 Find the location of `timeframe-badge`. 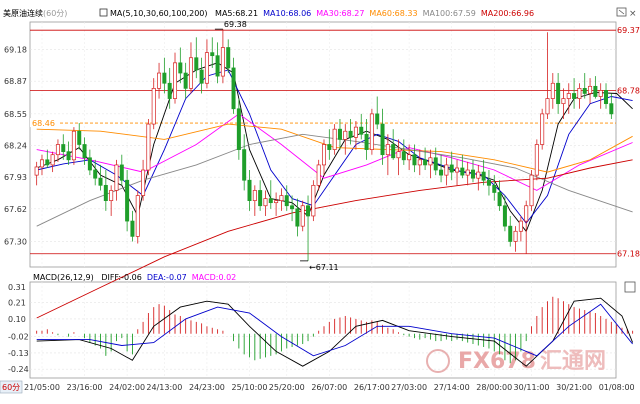

timeframe-badge is located at coordinates (11, 387).